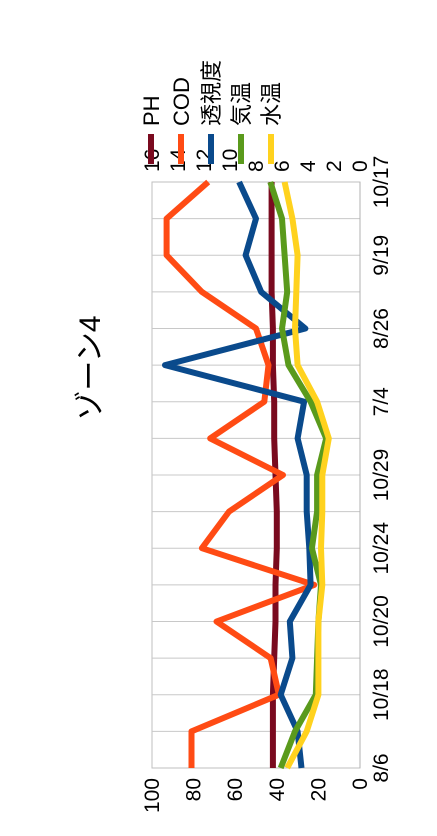 The width and height of the screenshot is (437, 836). Describe the element at coordinates (360, 166) in the screenshot. I see `right-tick-label: 0` at that location.